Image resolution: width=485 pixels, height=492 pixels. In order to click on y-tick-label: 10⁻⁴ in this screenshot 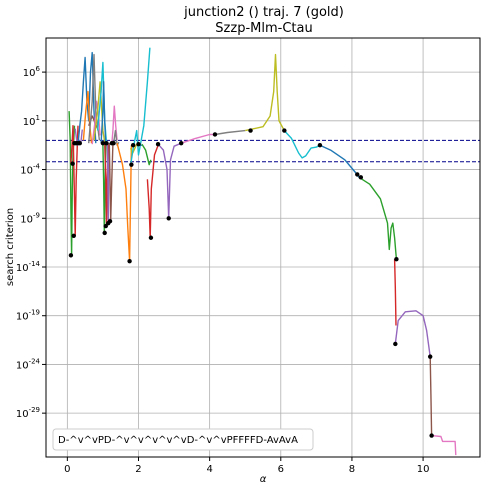, I will do `click(30, 170)`.